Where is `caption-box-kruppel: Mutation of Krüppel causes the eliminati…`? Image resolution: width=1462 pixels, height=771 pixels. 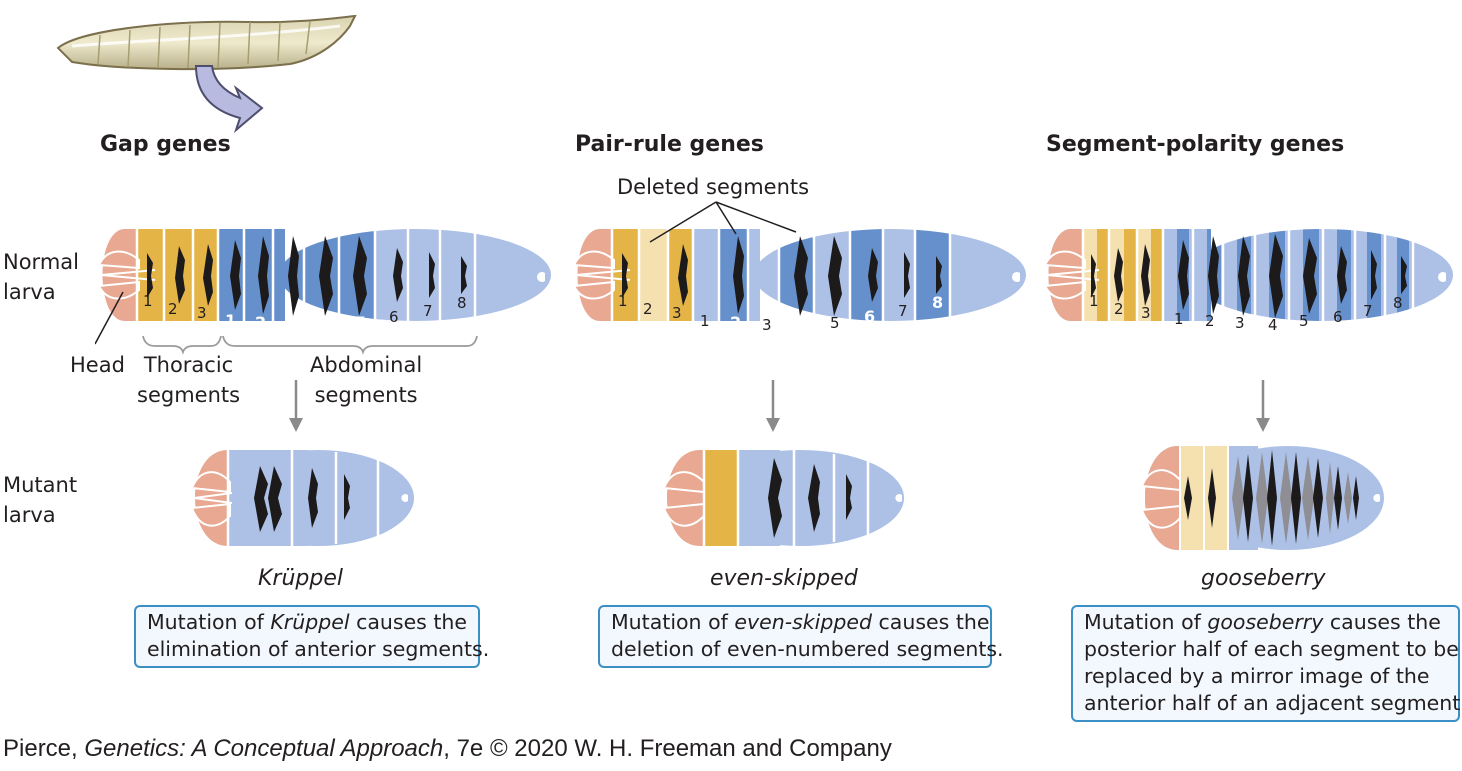 caption-box-kruppel: Mutation of Krüppel causes the eliminati… is located at coordinates (311, 636).